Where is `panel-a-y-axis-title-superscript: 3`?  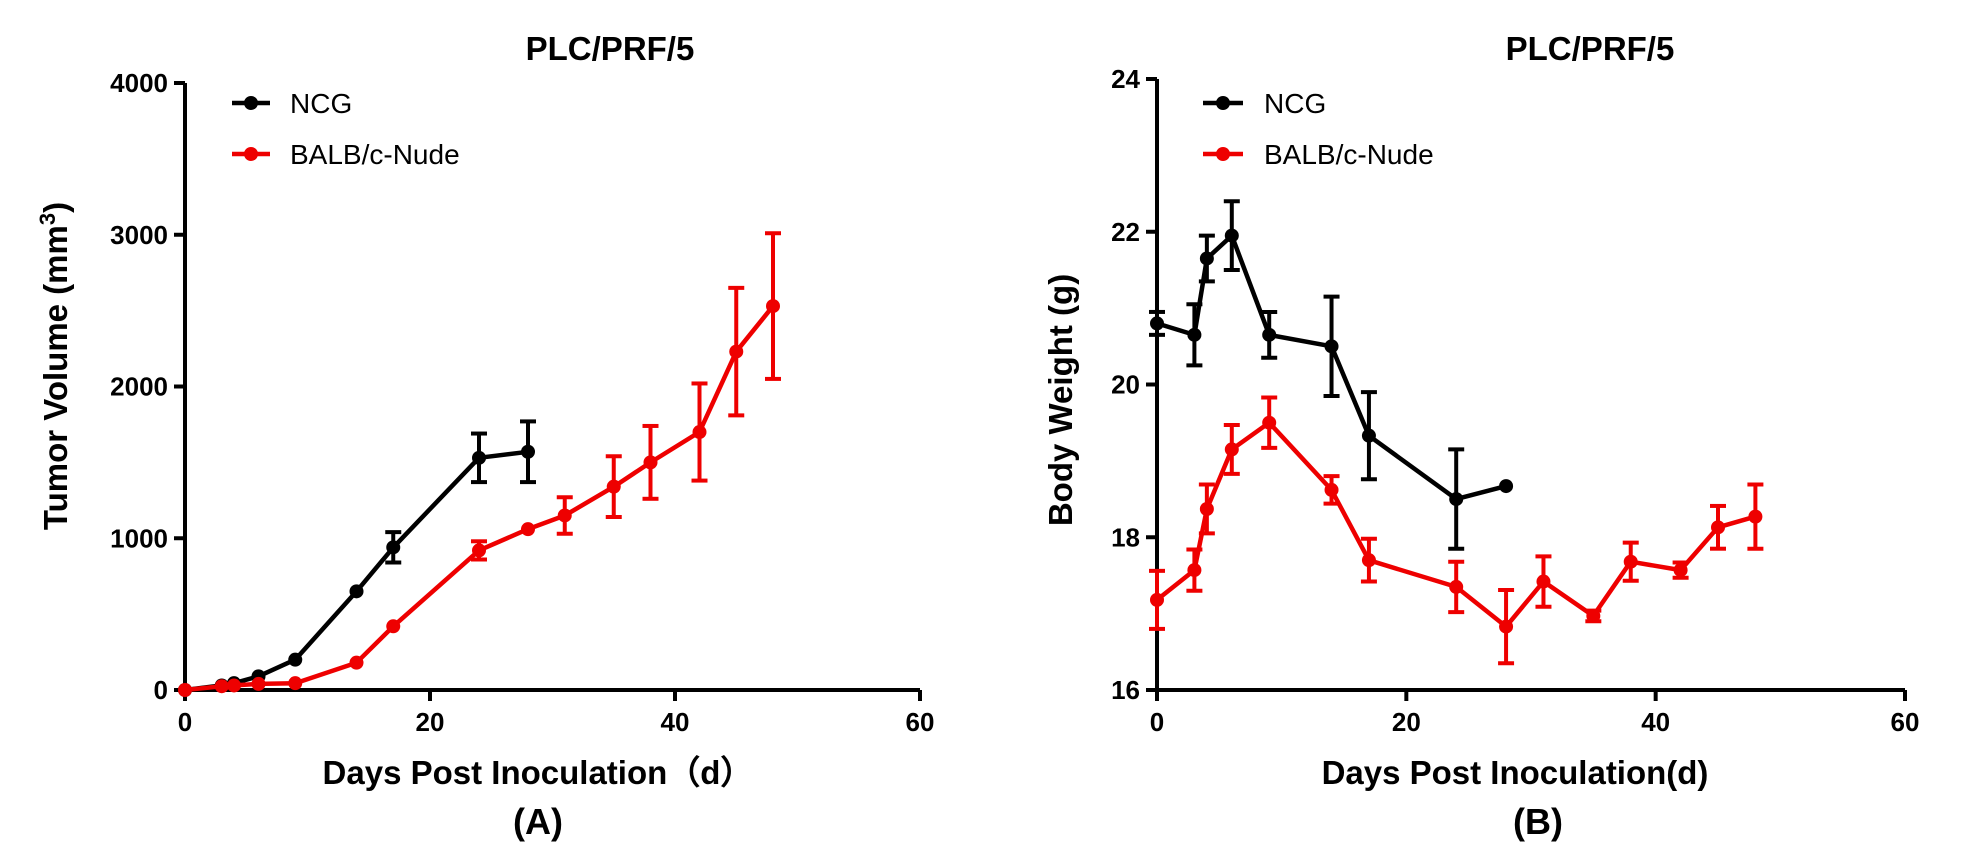
panel-a-y-axis-title-superscript: 3 is located at coordinates (47, 219).